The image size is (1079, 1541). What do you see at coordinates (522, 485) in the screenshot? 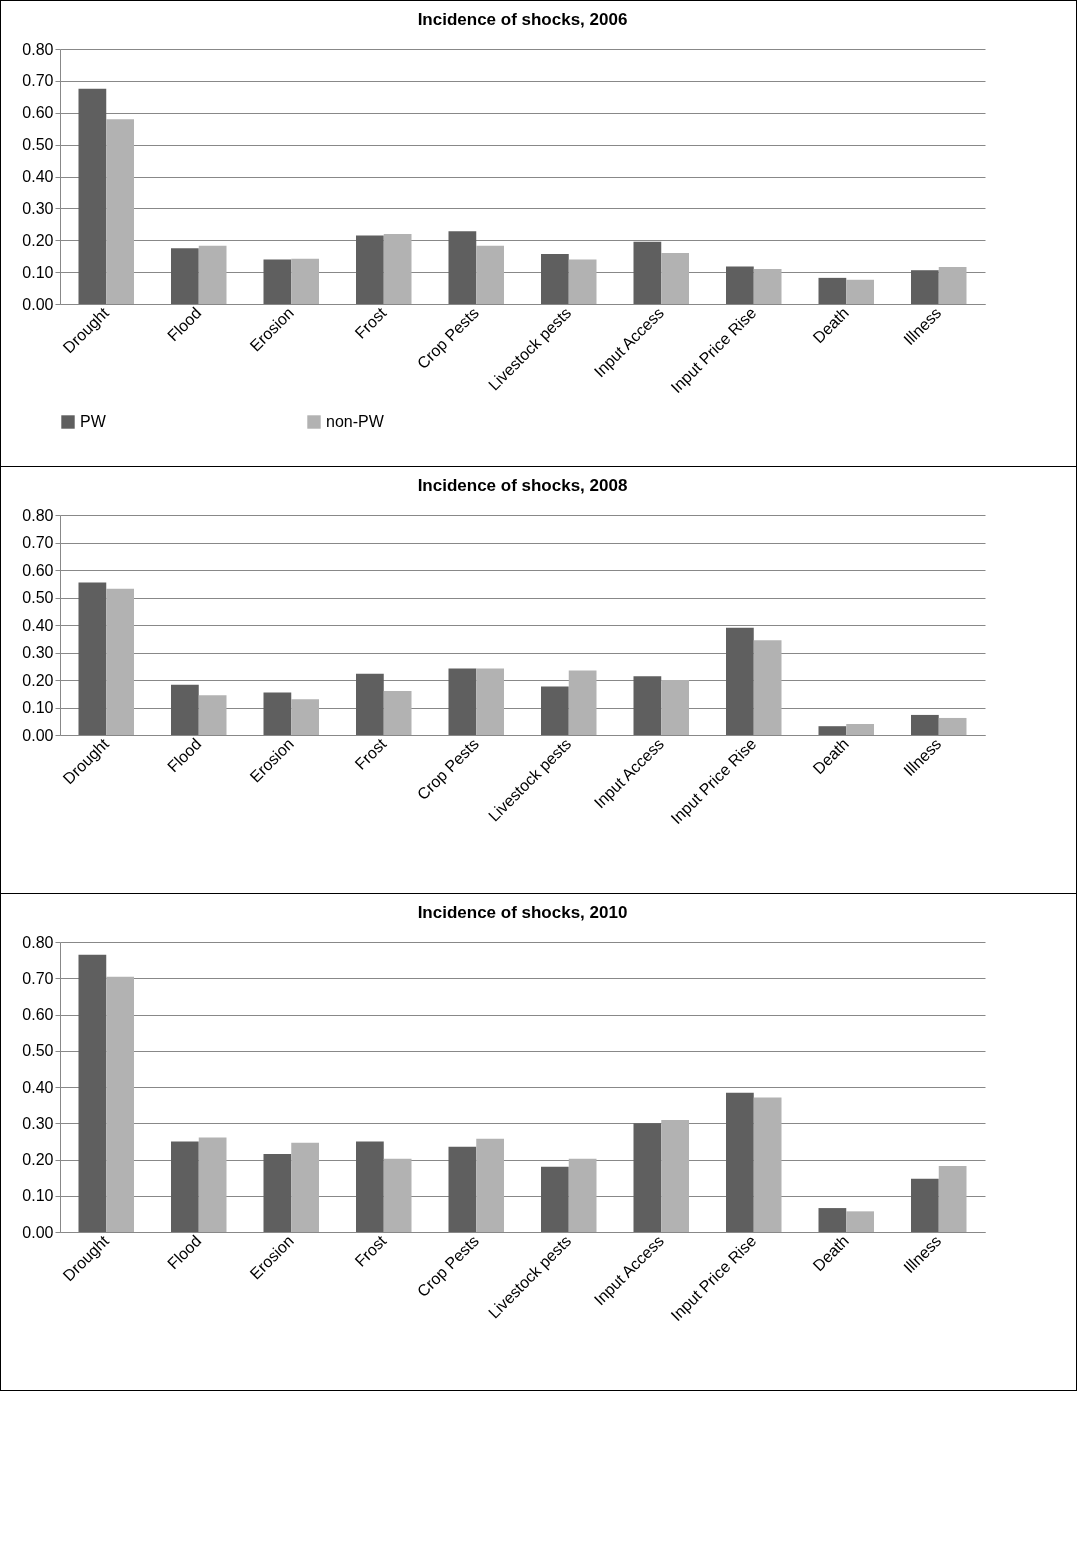
I see `chart-title: Incidence of shocks, 2008` at bounding box center [522, 485].